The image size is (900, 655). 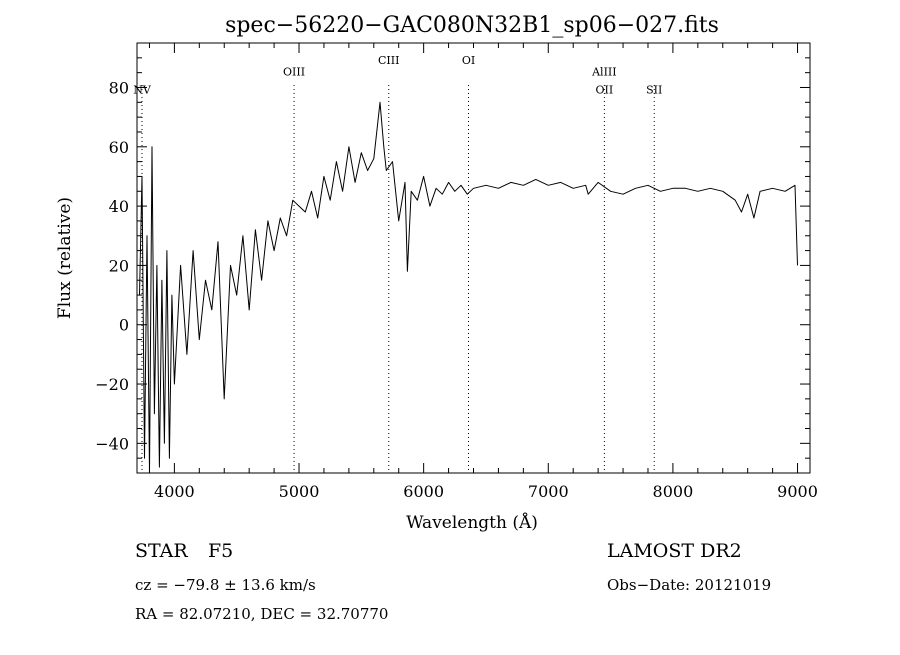 What do you see at coordinates (142, 89) in the screenshot?
I see `spectral-line-label: NV` at bounding box center [142, 89].